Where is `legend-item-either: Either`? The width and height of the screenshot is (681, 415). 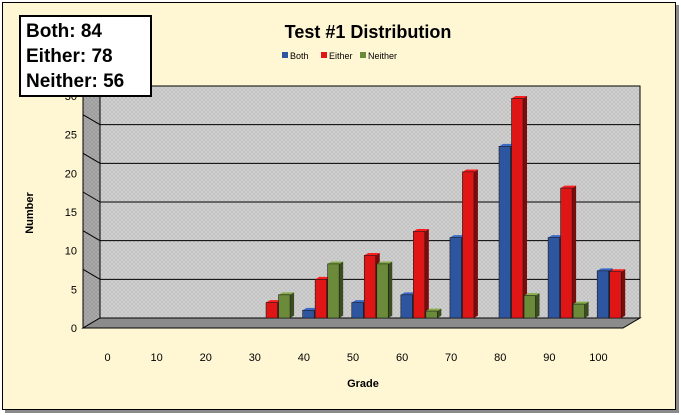
legend-item-either: Either is located at coordinates (337, 56).